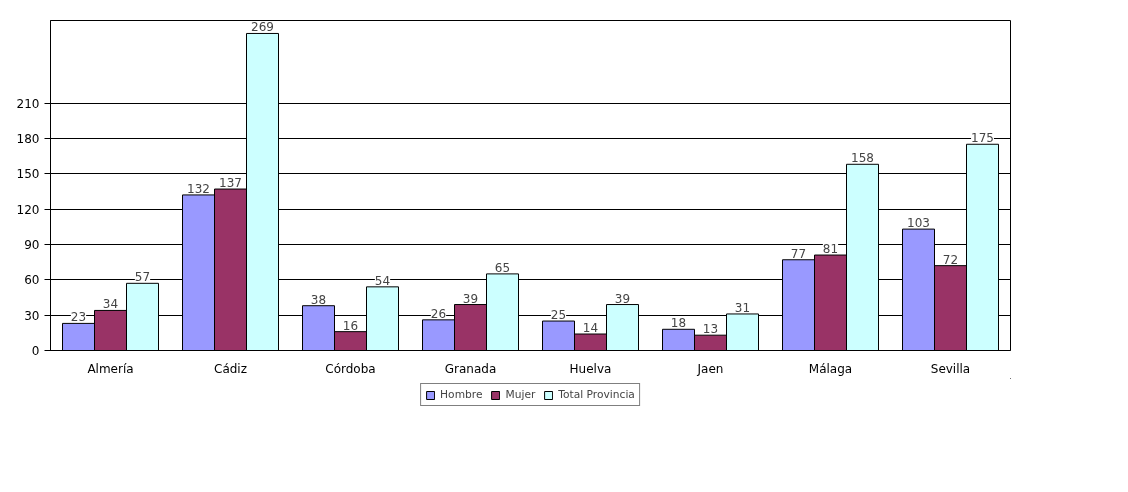 The height and width of the screenshot is (492, 1128). What do you see at coordinates (32, 280) in the screenshot?
I see `y-tick-label: 60` at bounding box center [32, 280].